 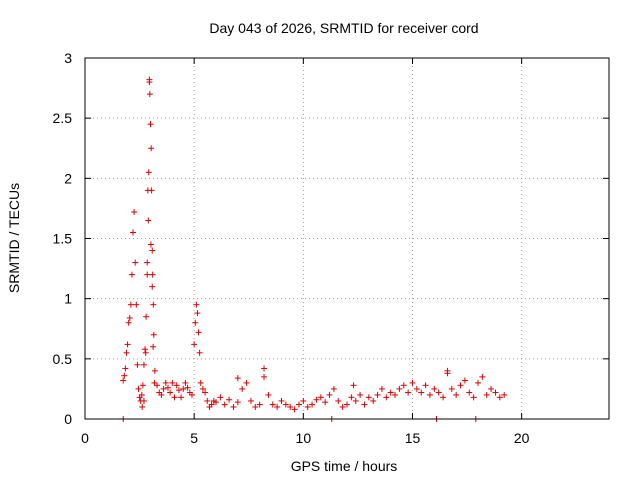 I want to click on x-tick-label: 10, so click(x=304, y=438).